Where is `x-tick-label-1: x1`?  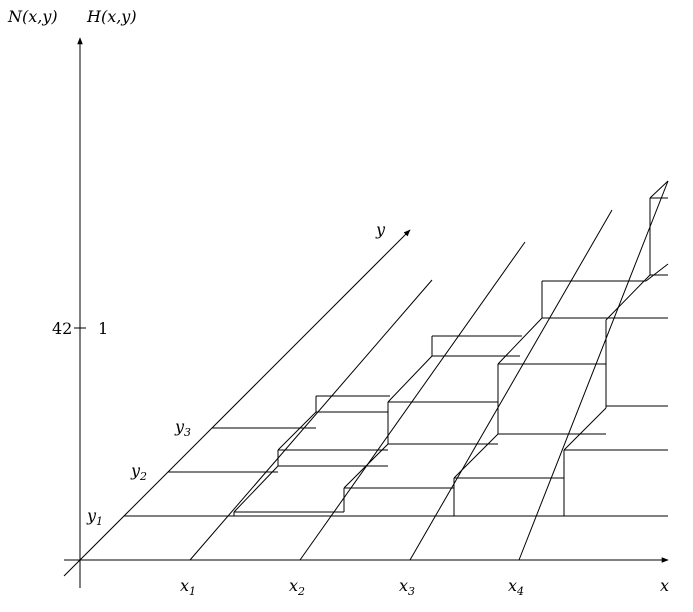
x-tick-label-1: x1 is located at coordinates (188, 587).